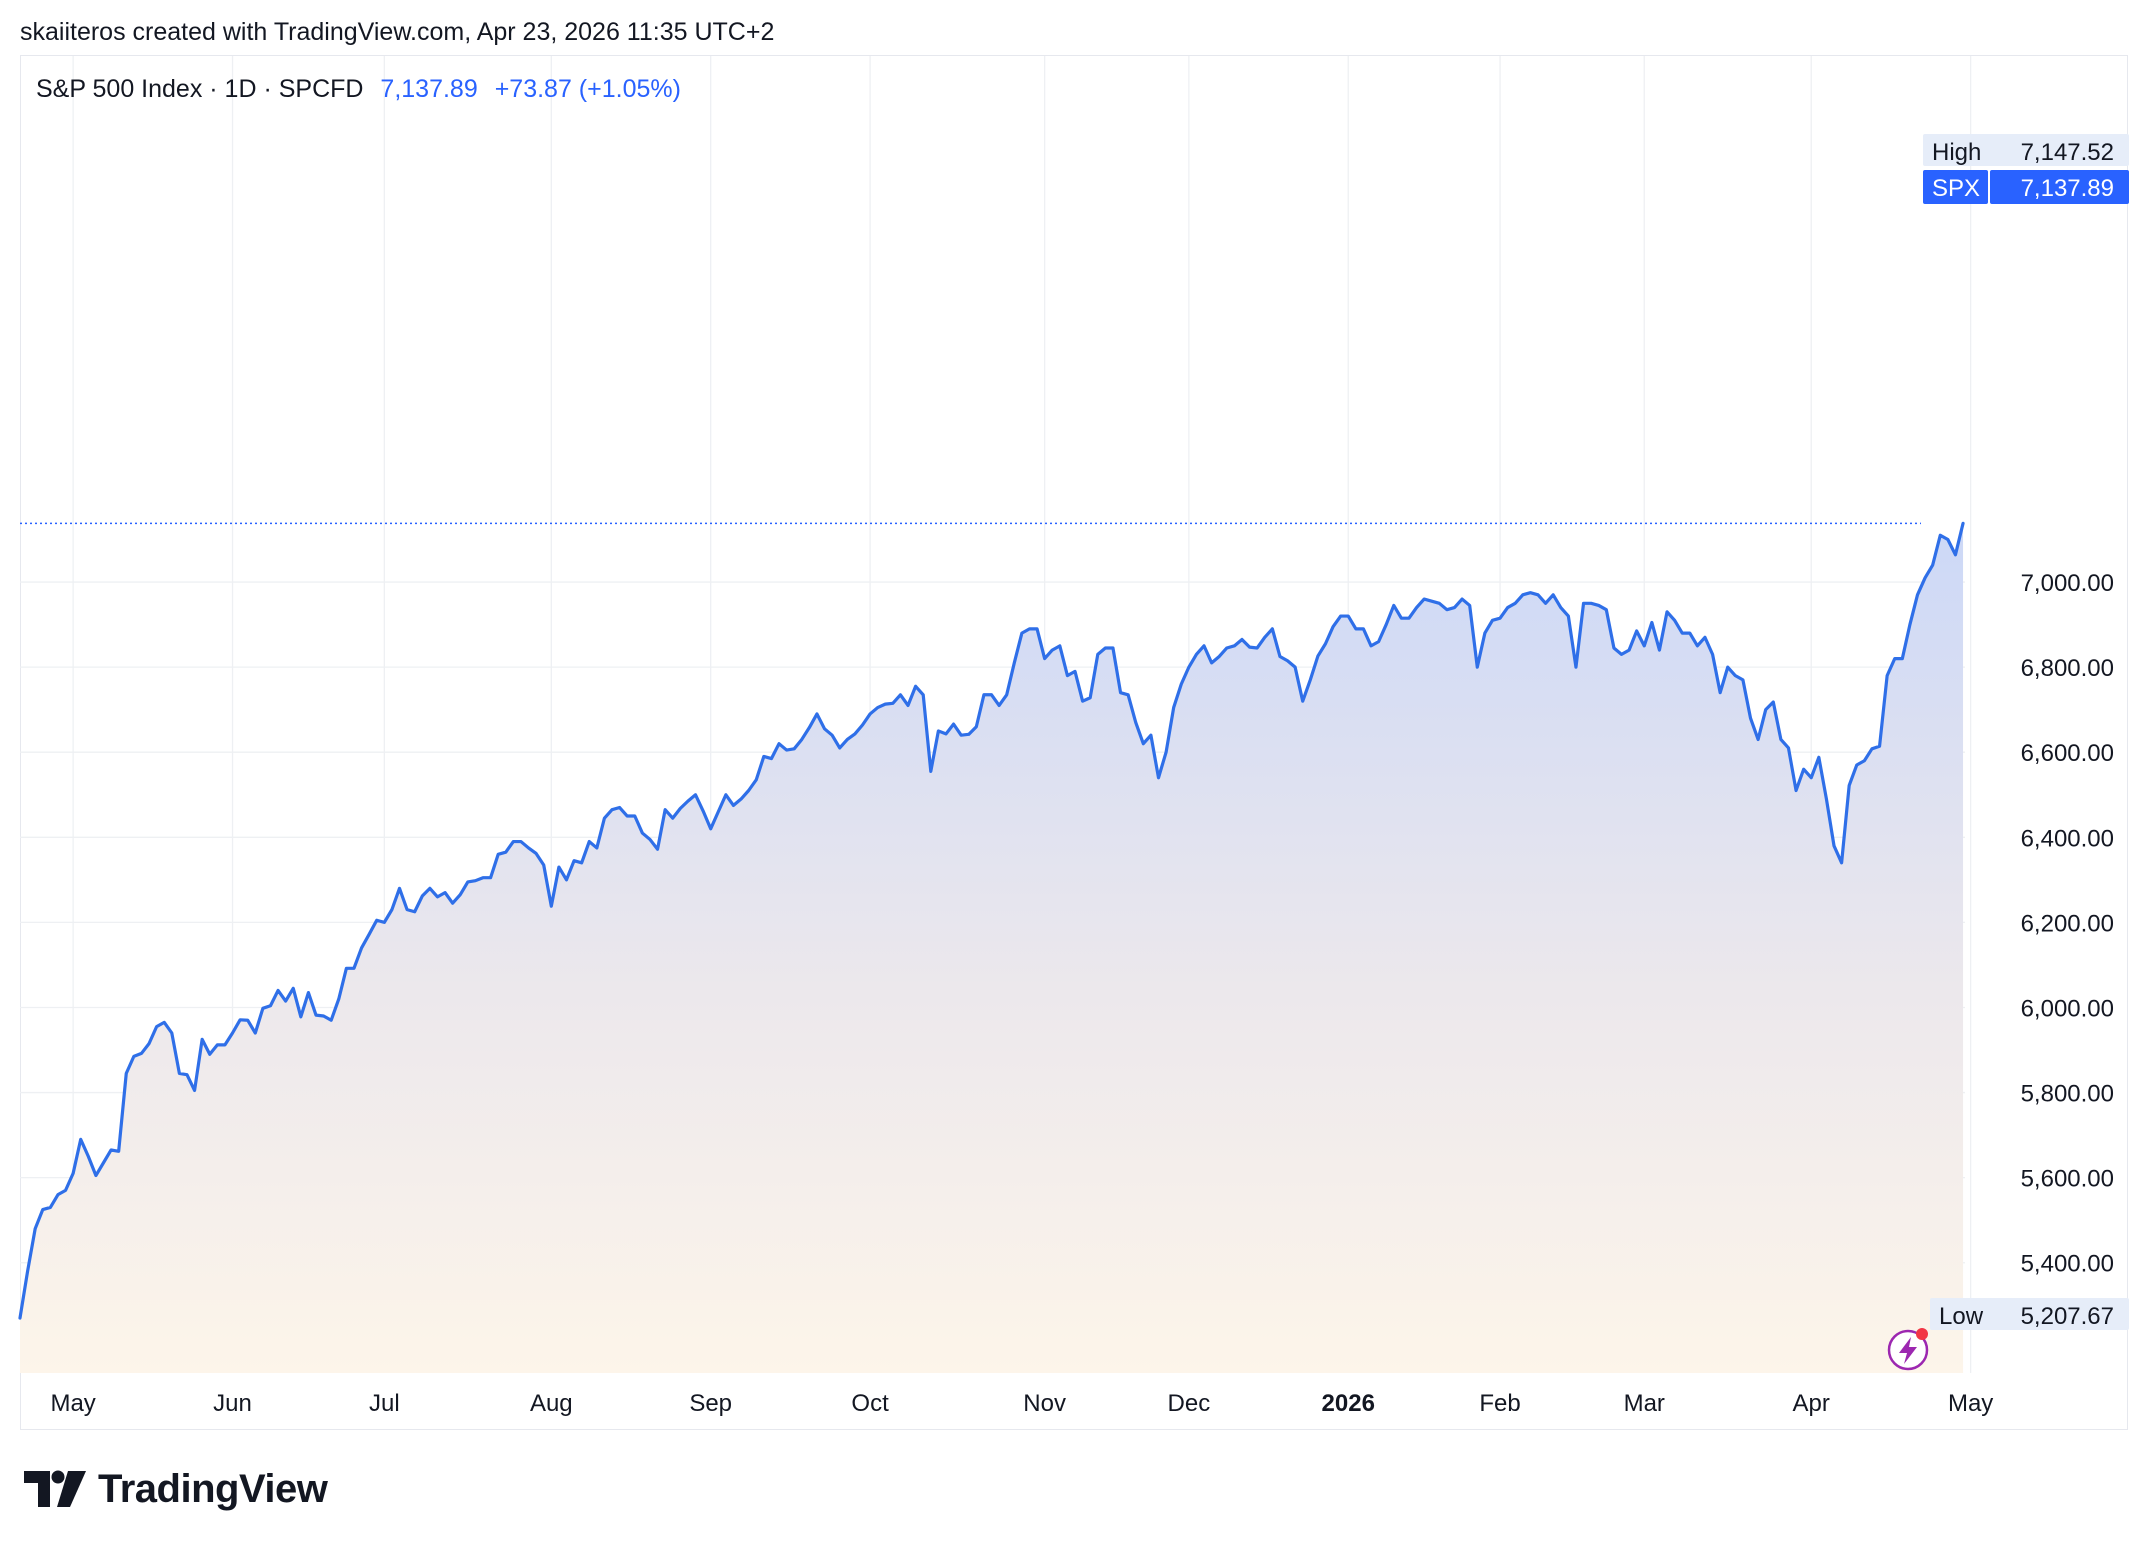 Image resolution: width=2148 pixels, height=1546 pixels. I want to click on x-tick-label: 2026, so click(1348, 1403).